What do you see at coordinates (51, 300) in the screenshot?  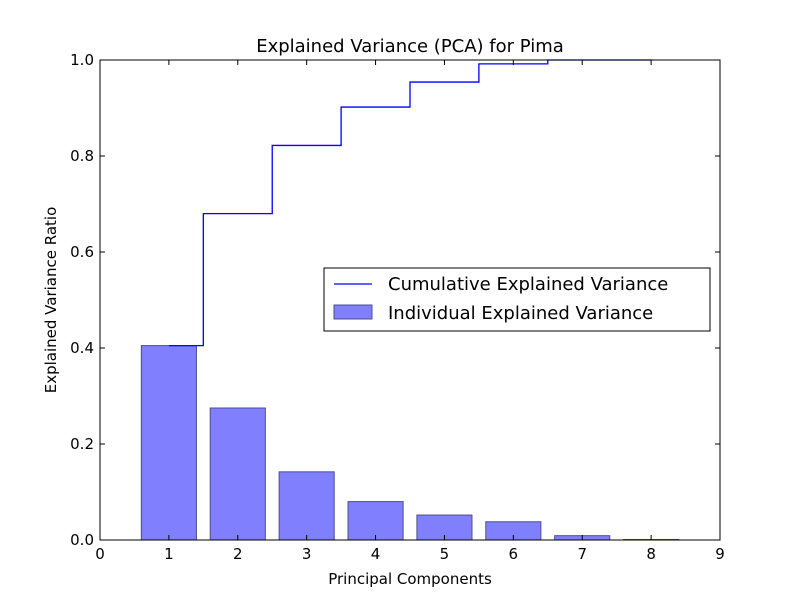 I see `y-axis-label: Explained Variance Ratio` at bounding box center [51, 300].